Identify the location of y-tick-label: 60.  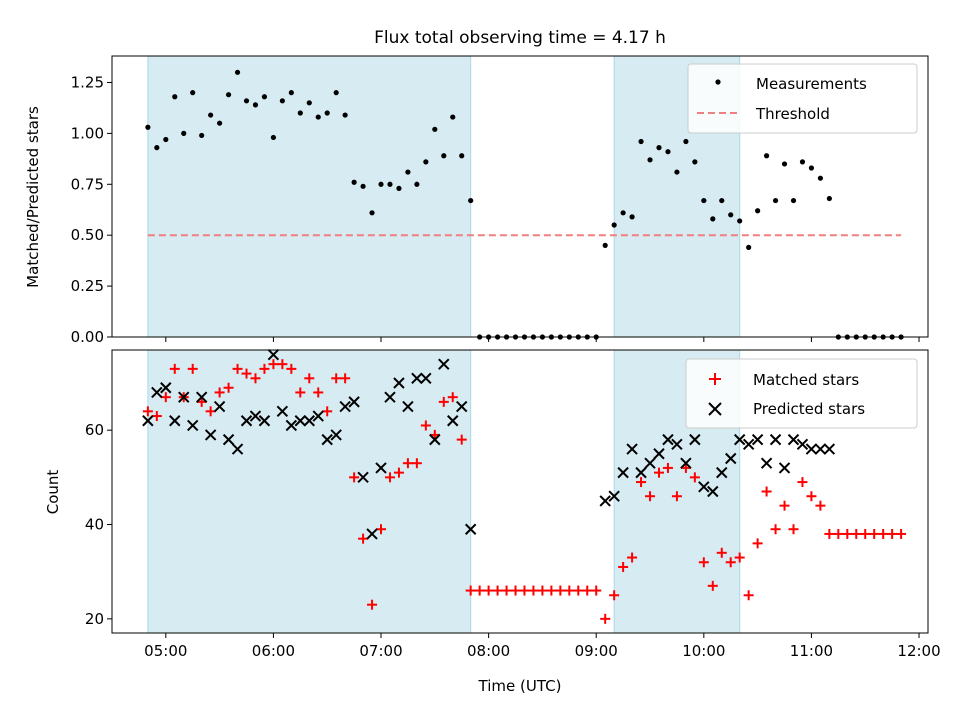
(94, 430).